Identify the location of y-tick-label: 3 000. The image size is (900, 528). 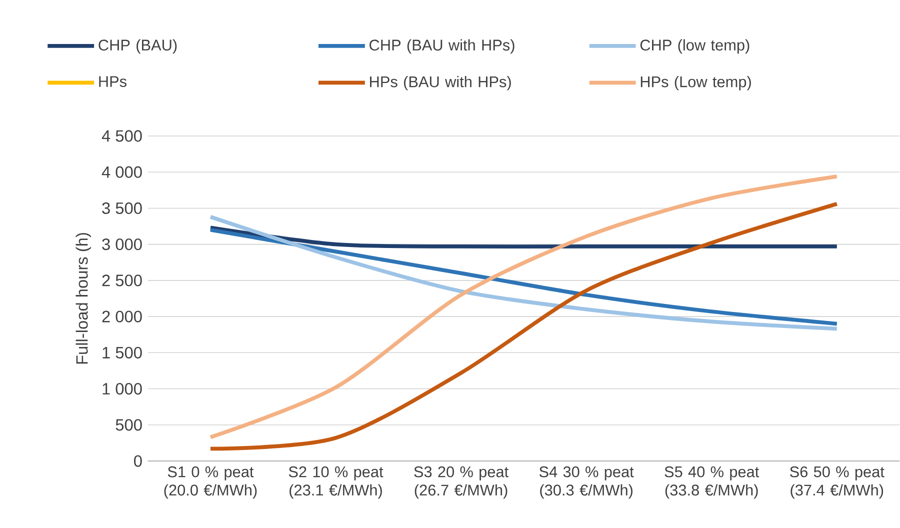
(122, 244).